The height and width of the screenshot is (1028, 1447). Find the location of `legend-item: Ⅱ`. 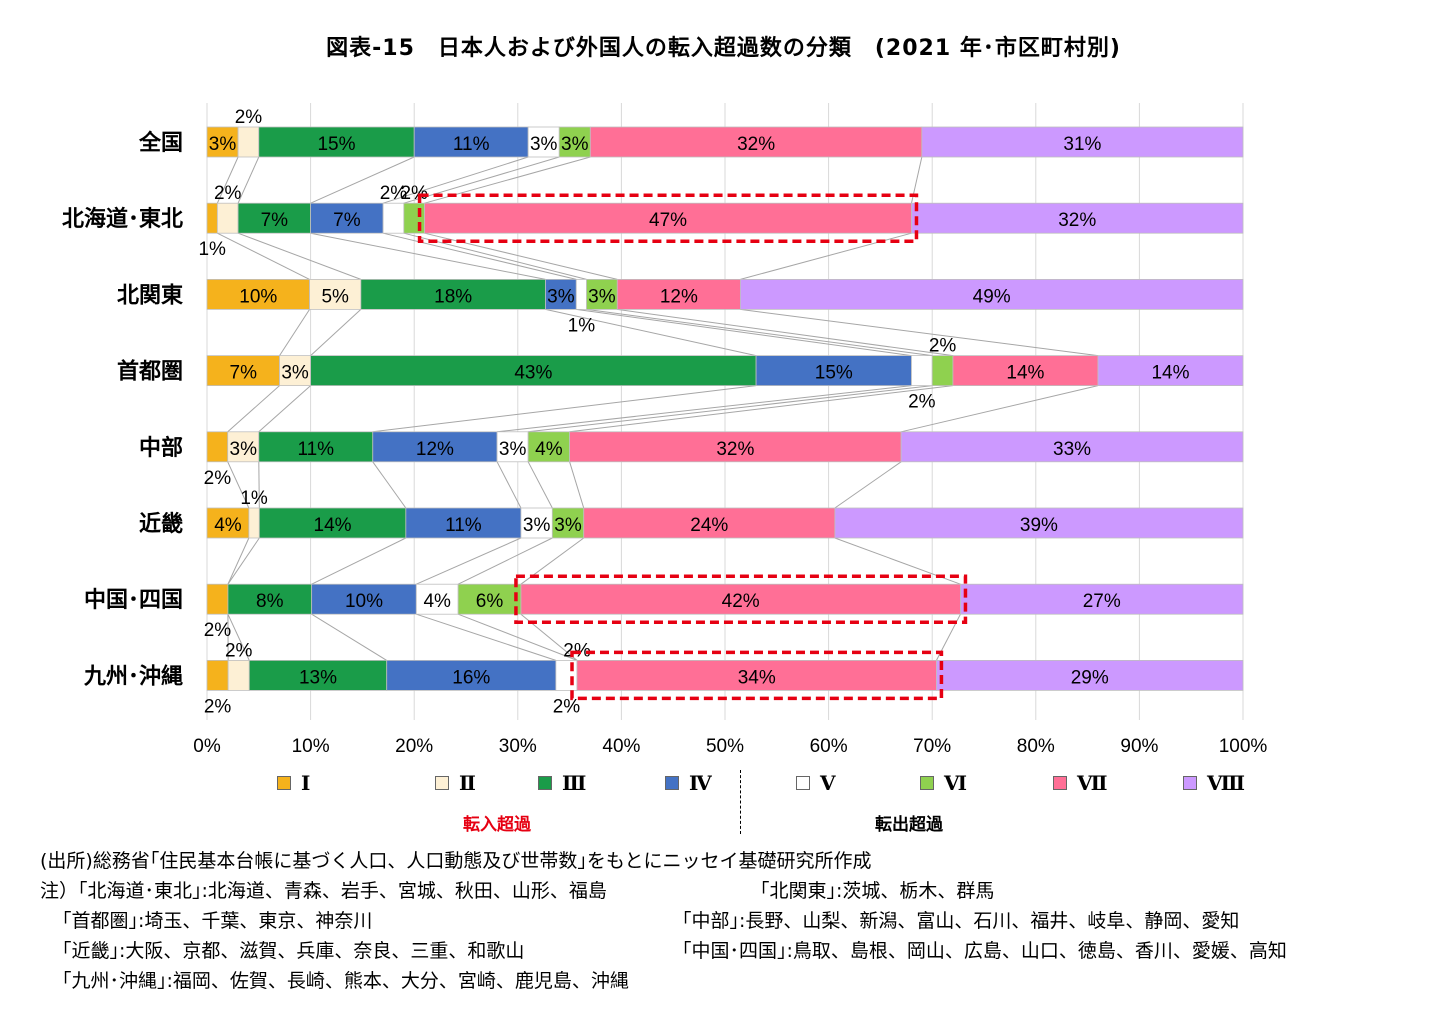

legend-item: Ⅱ is located at coordinates (455, 783).